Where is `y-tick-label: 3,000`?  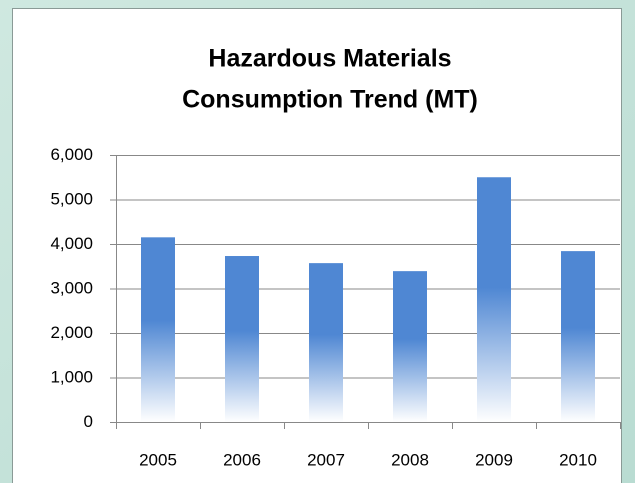 y-tick-label: 3,000 is located at coordinates (71, 287).